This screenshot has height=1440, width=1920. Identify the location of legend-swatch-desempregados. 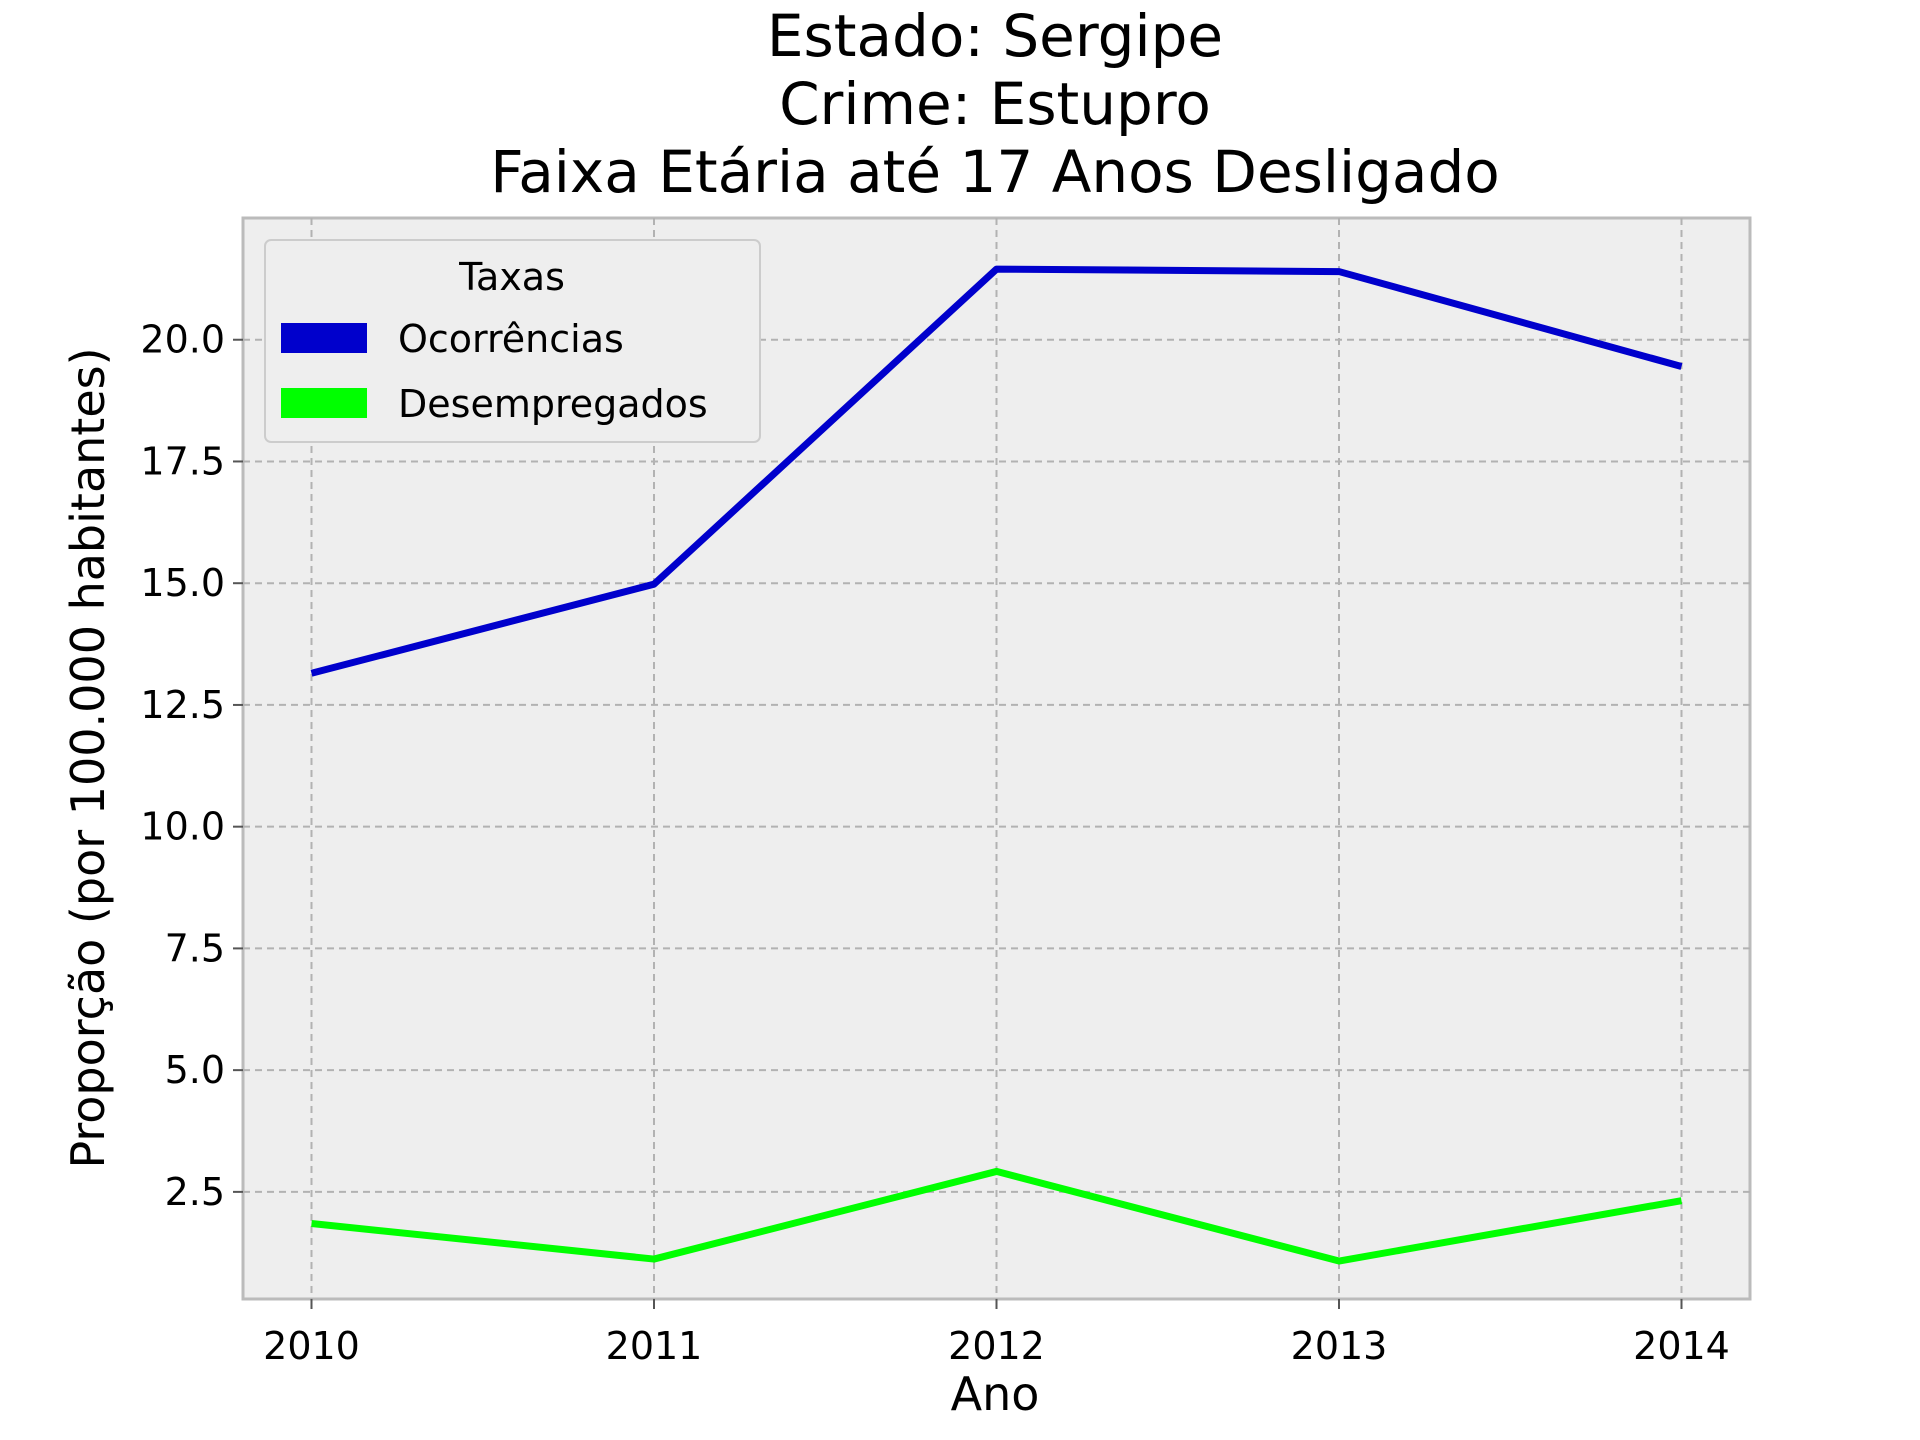
(324, 403).